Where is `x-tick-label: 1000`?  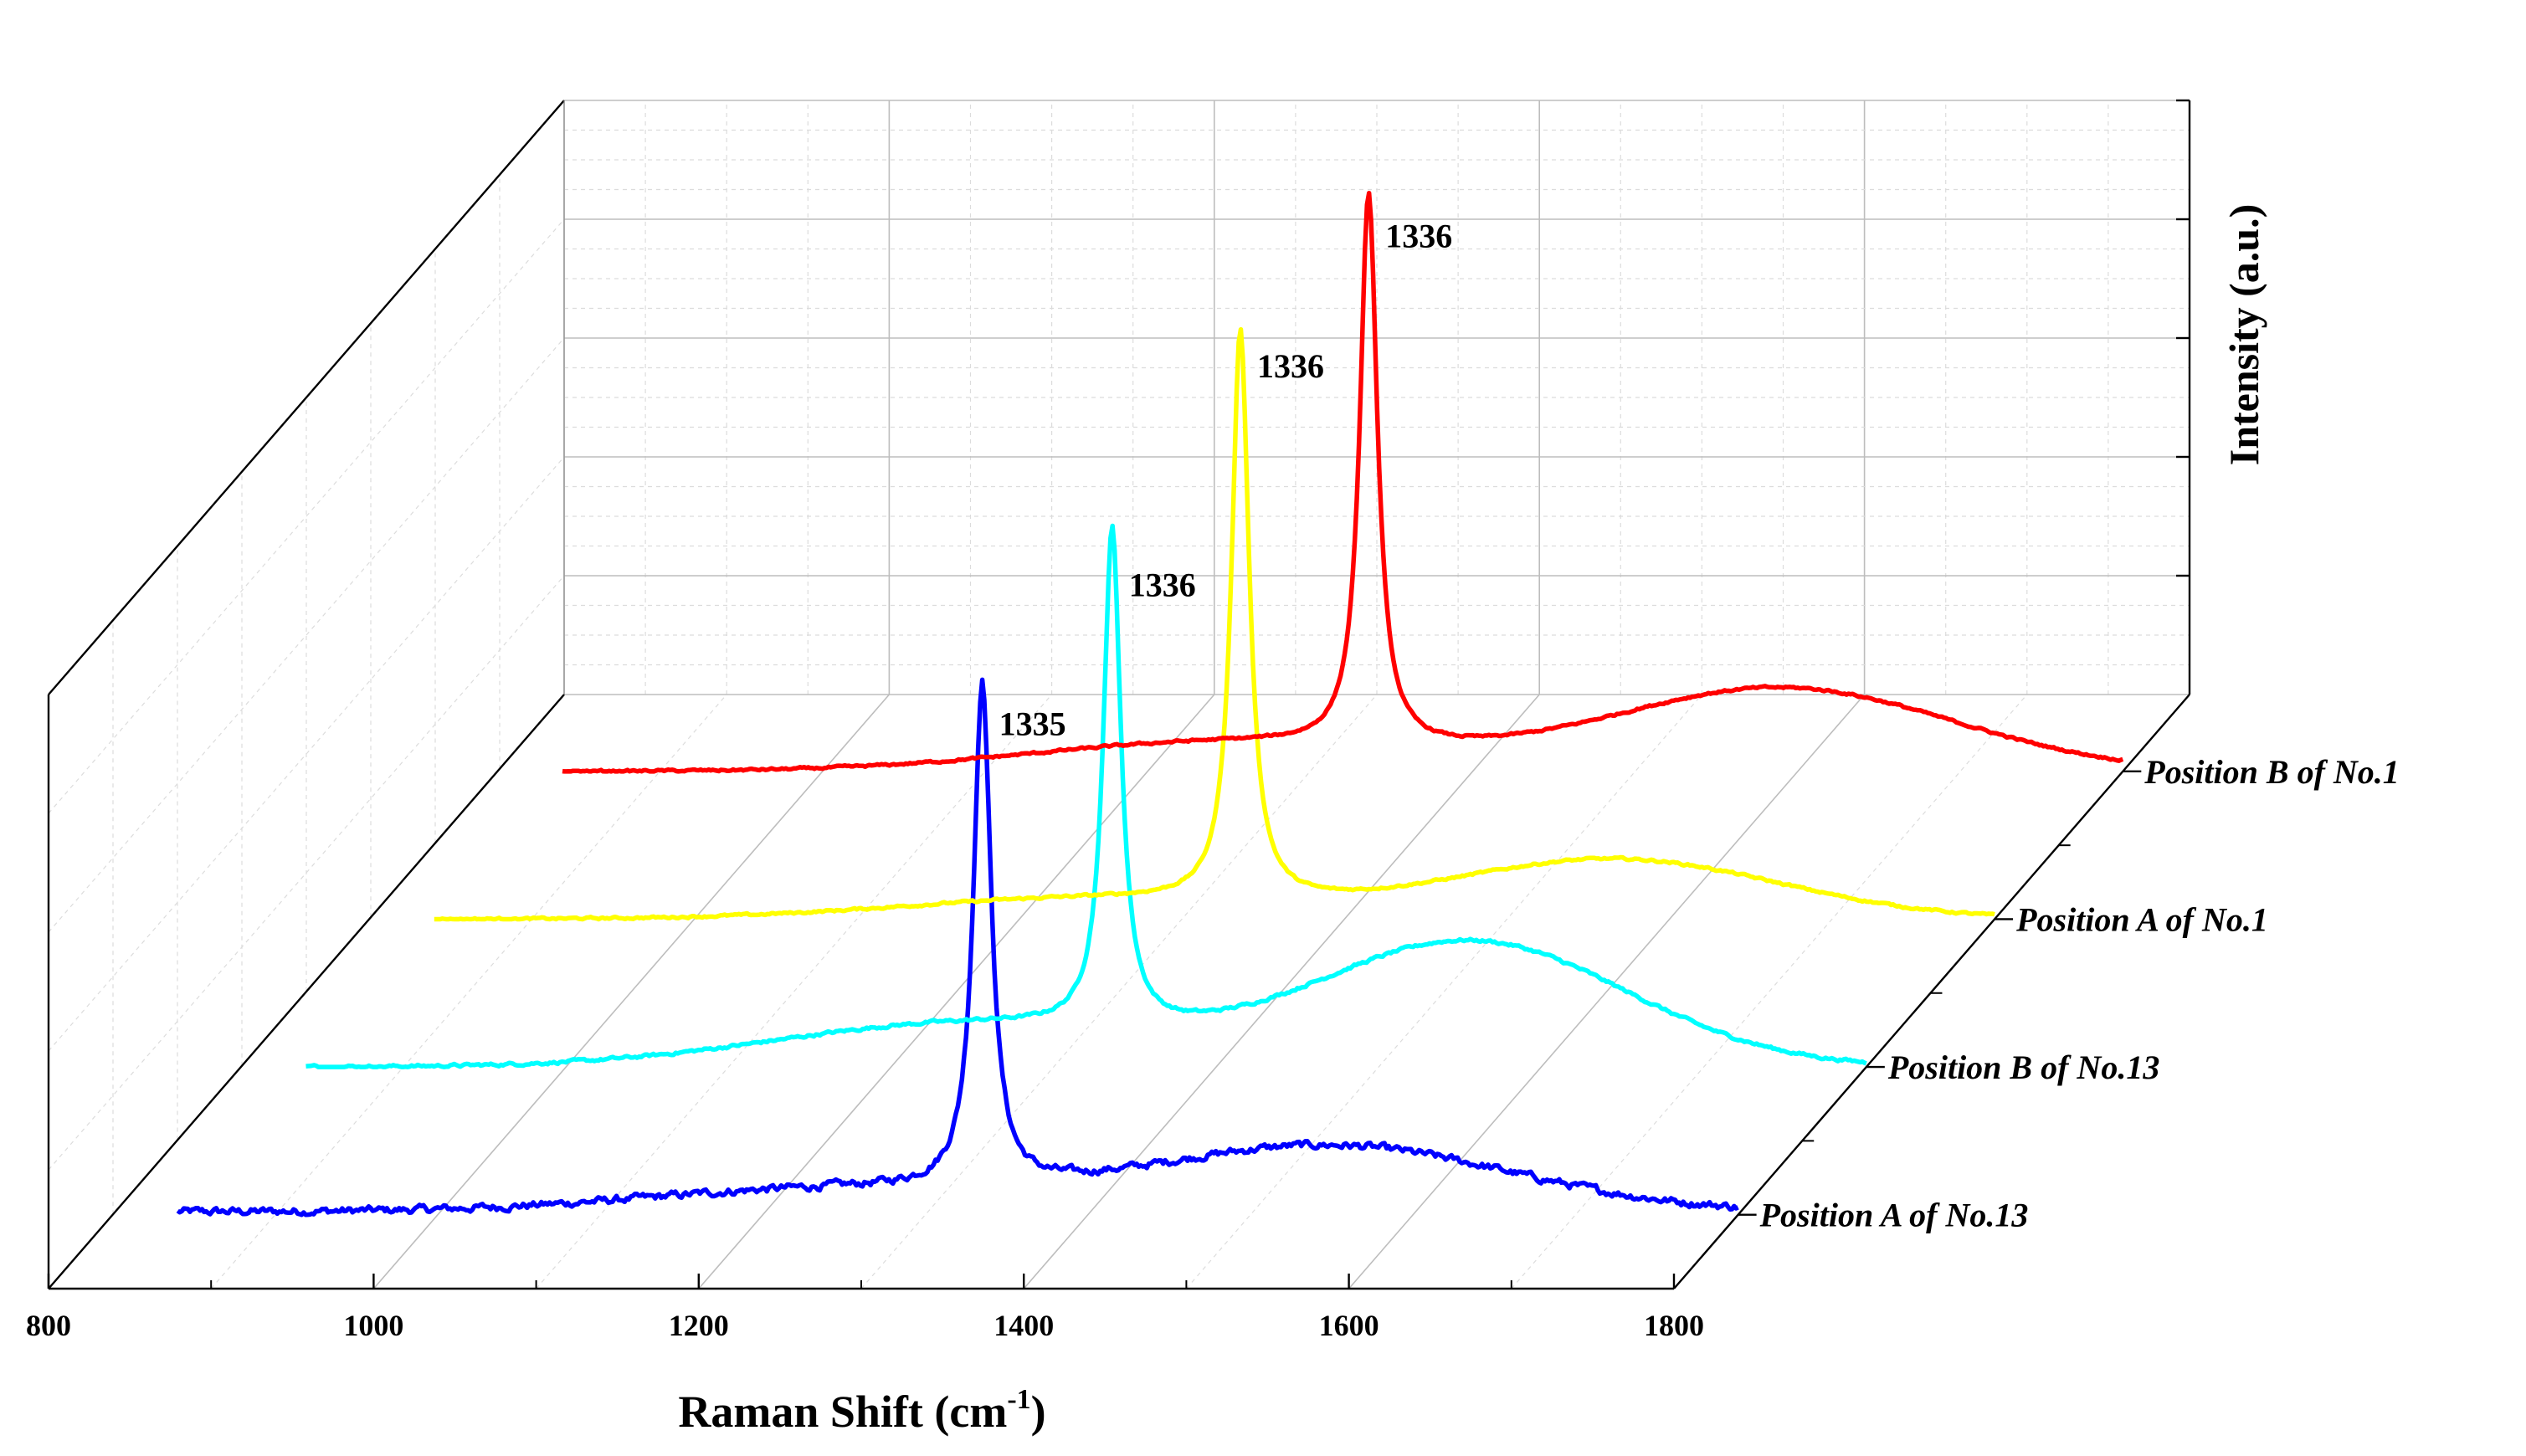
x-tick-label: 1000 is located at coordinates (373, 1325).